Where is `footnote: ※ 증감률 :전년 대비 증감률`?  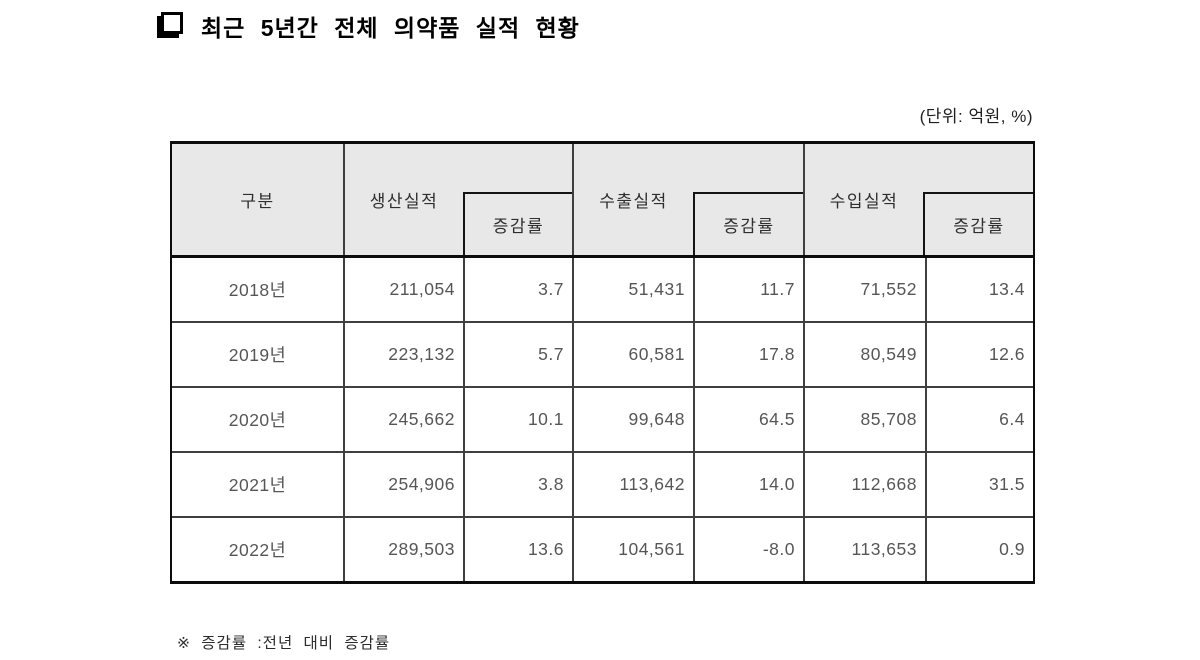 footnote: ※ 증감률 :전년 대비 증감률 is located at coordinates (284, 643).